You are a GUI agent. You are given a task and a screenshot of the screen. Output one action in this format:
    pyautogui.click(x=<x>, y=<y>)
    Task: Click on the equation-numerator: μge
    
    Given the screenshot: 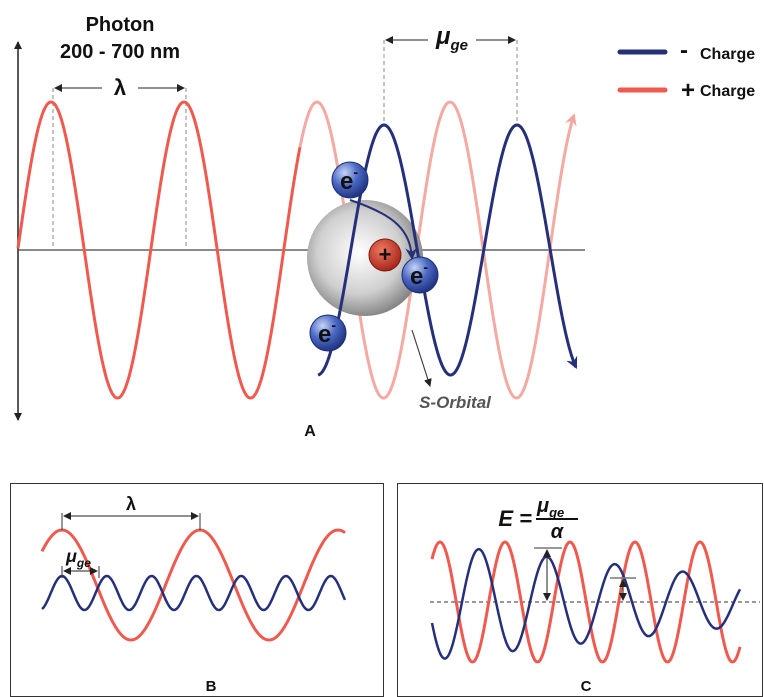 What is the action you would take?
    pyautogui.click(x=550, y=507)
    